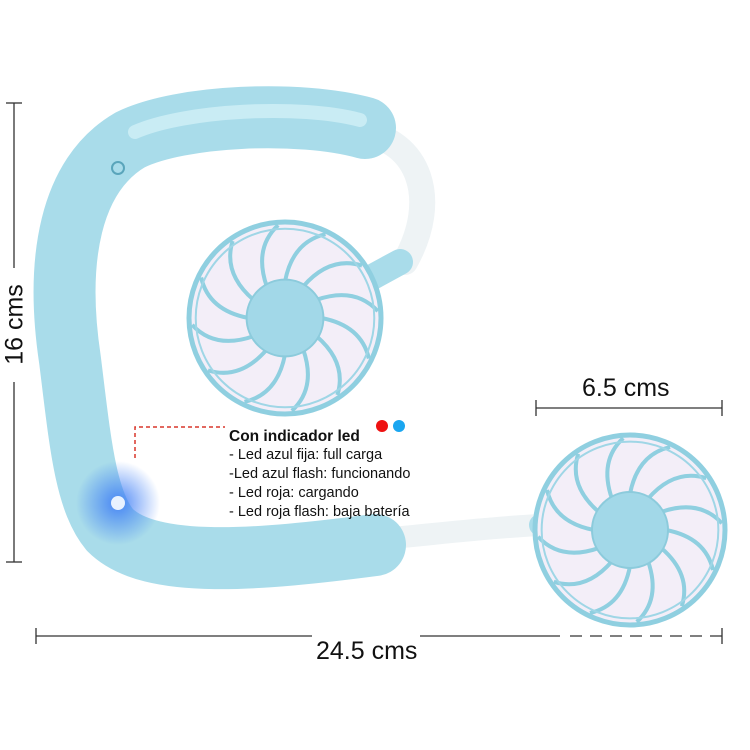 The image size is (750, 750). Describe the element at coordinates (118, 168) in the screenshot. I see `power-button` at that location.